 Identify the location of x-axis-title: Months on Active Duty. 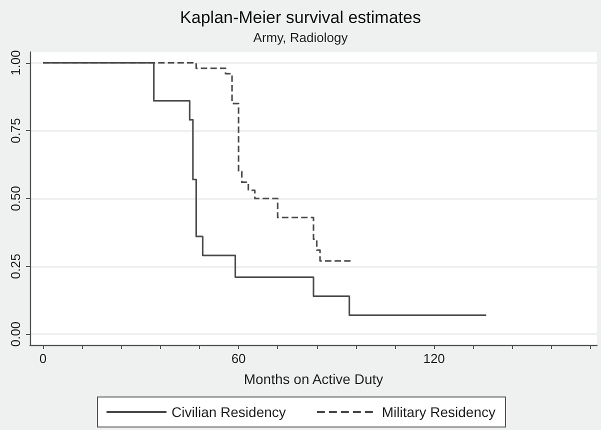
(314, 379).